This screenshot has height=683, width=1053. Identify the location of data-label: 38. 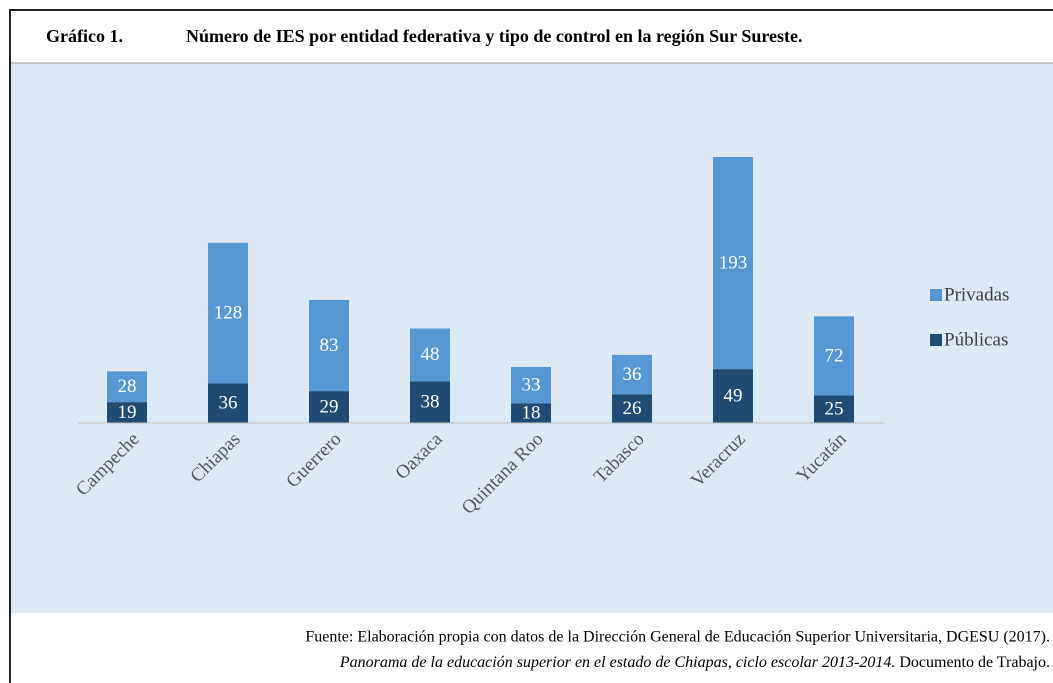
(430, 401).